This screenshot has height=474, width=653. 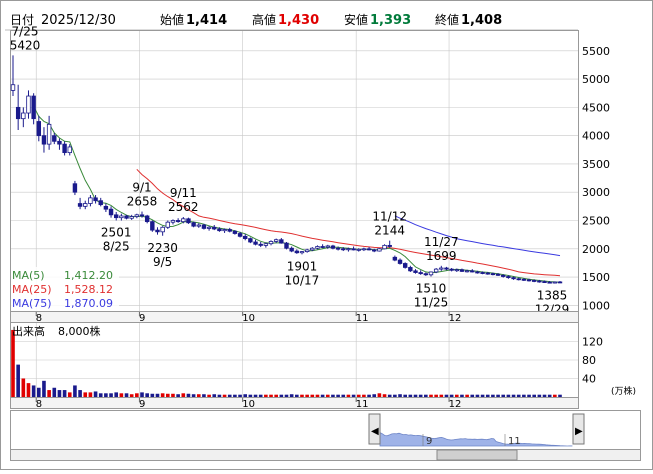 What do you see at coordinates (141, 188) in the screenshot?
I see `annotation-date: 9/1` at bounding box center [141, 188].